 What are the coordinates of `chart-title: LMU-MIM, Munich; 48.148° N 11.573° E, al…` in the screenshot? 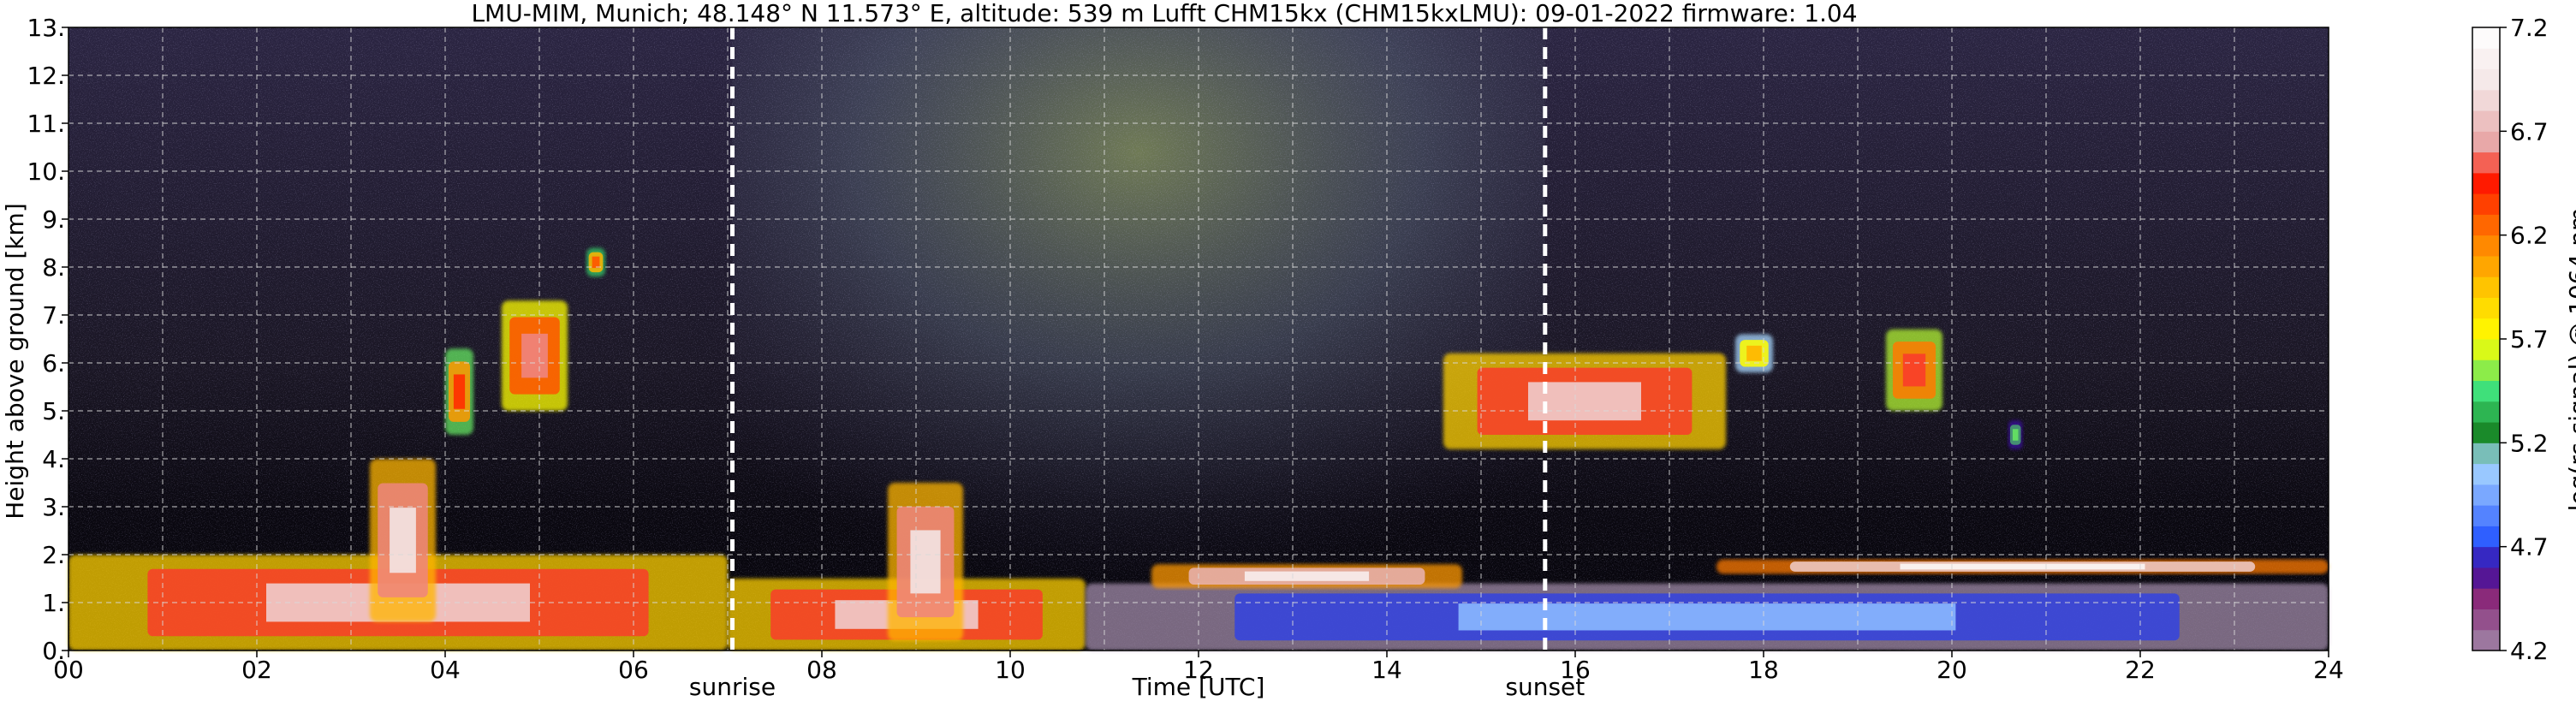 It's located at (1165, 13).